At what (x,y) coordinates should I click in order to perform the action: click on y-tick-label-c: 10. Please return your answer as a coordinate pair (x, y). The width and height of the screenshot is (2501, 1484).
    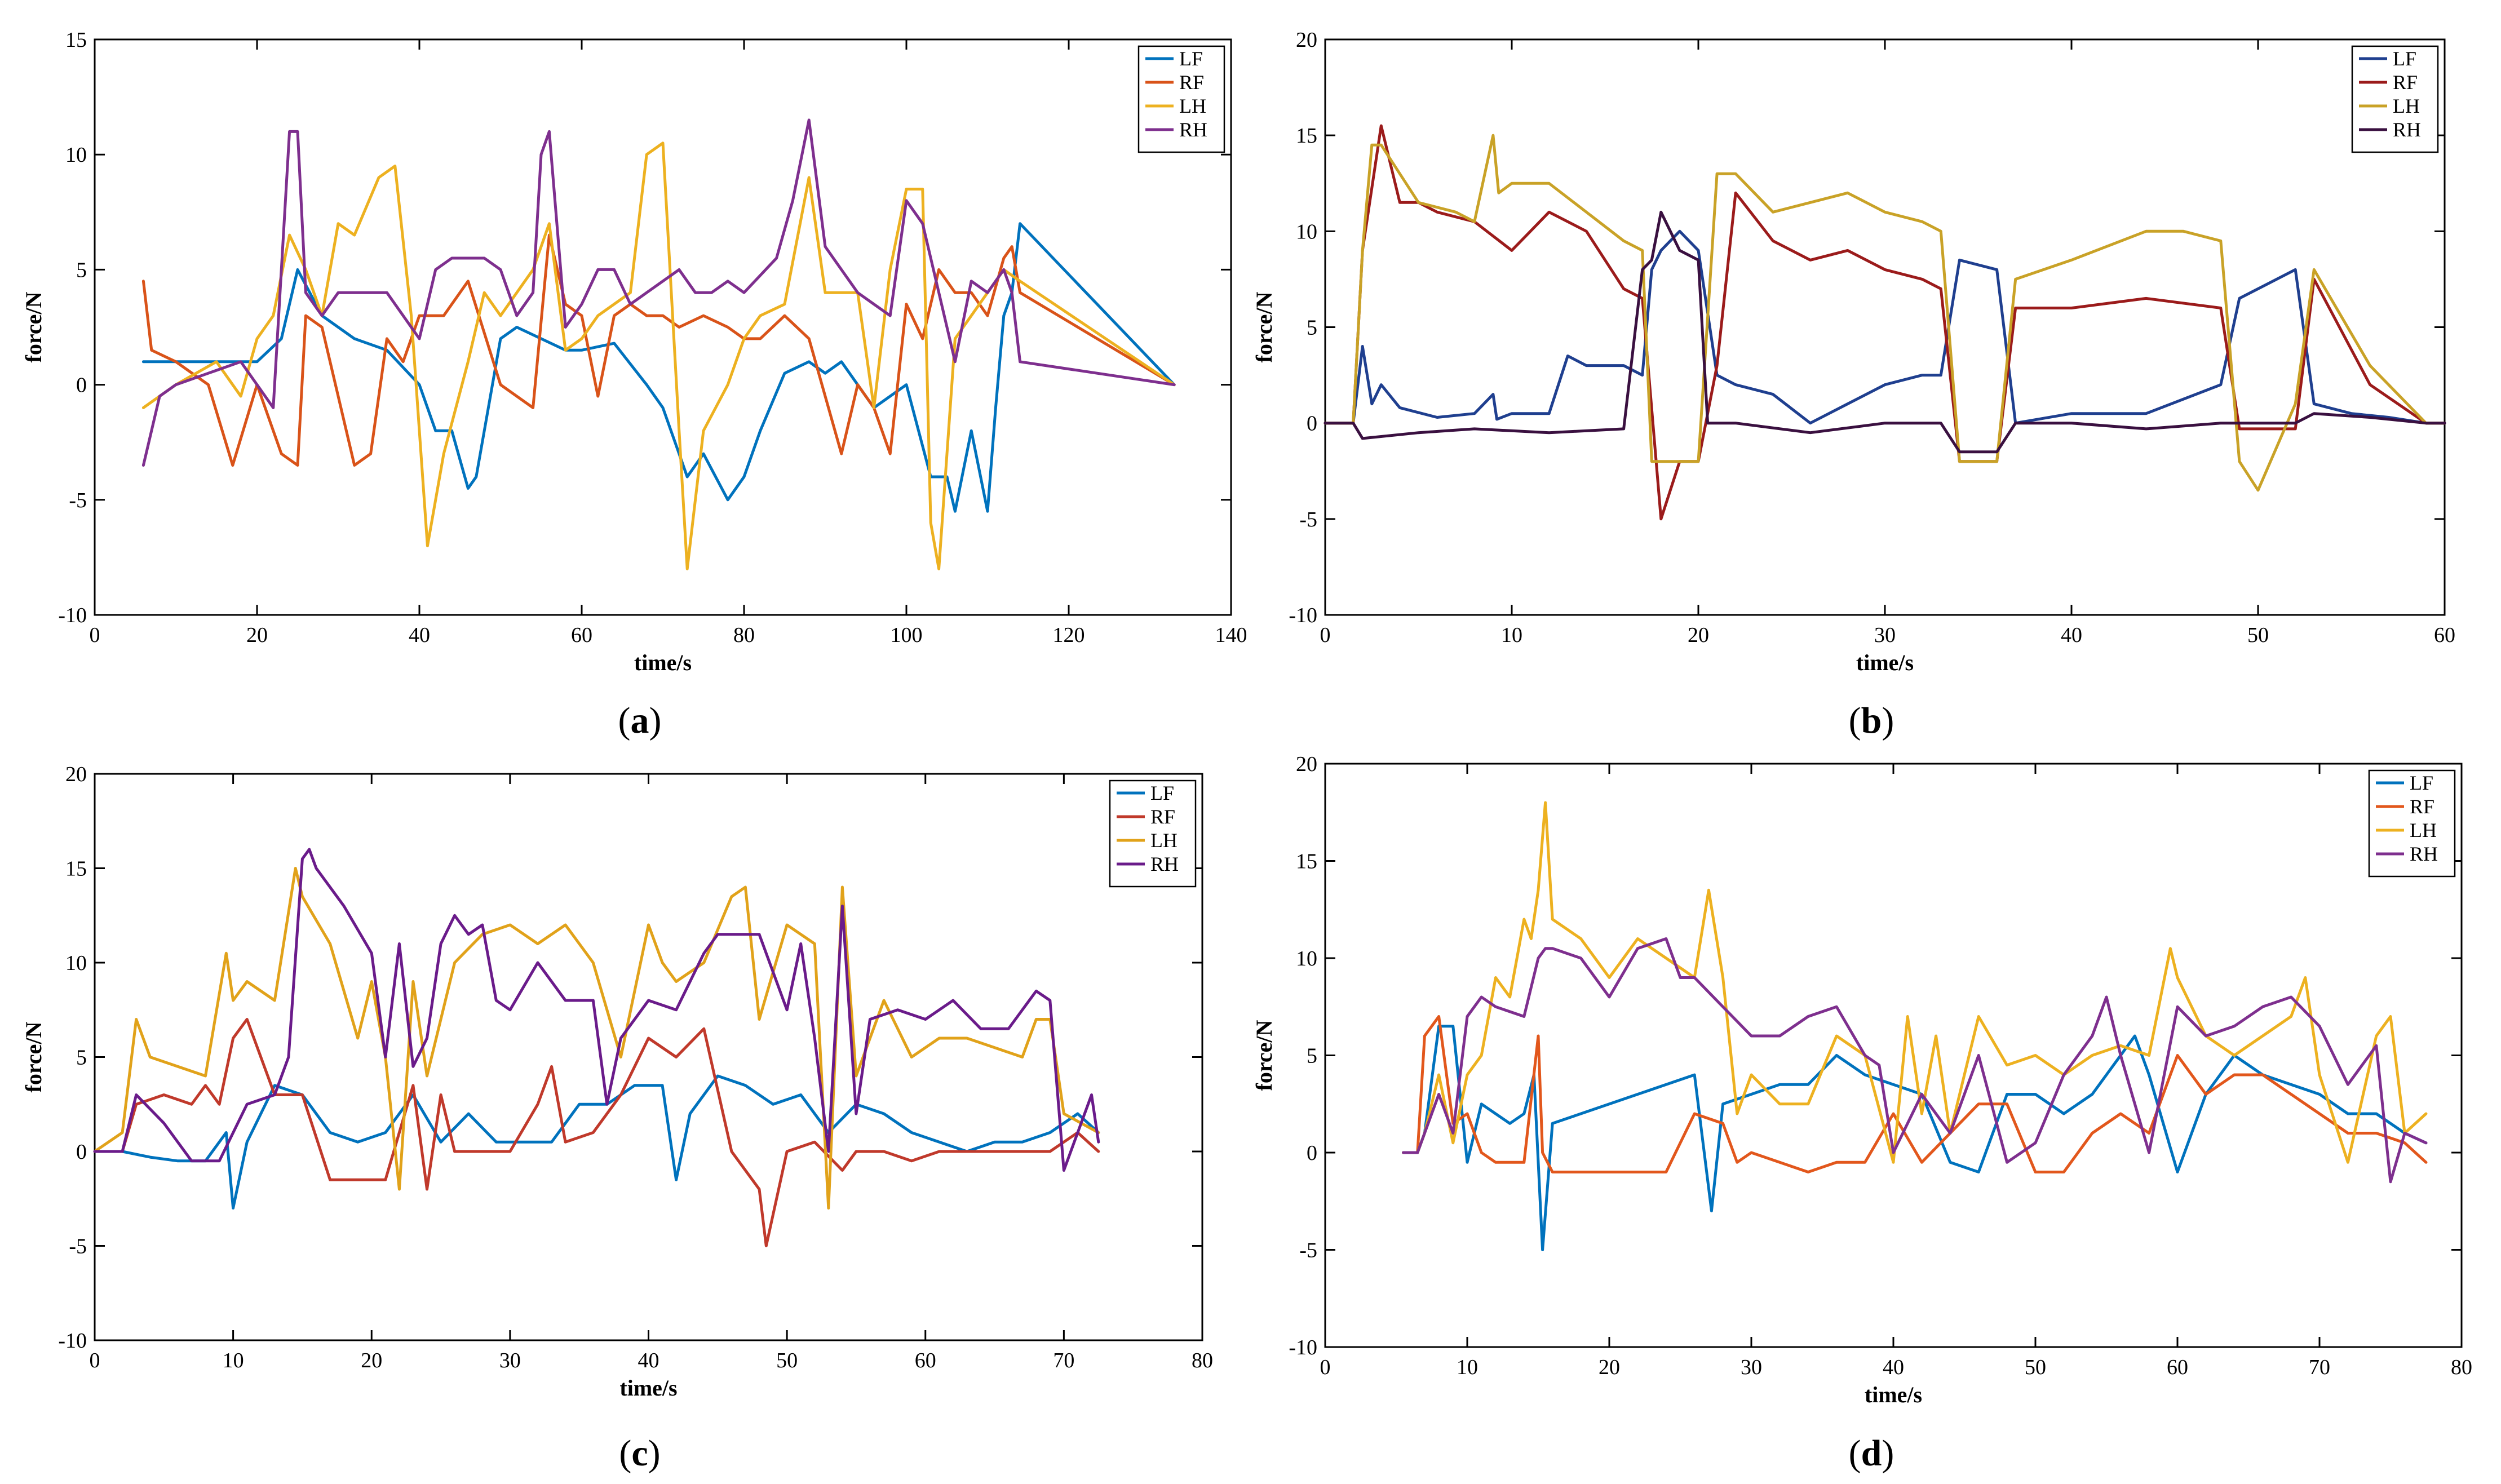
    Looking at the image, I should click on (76, 963).